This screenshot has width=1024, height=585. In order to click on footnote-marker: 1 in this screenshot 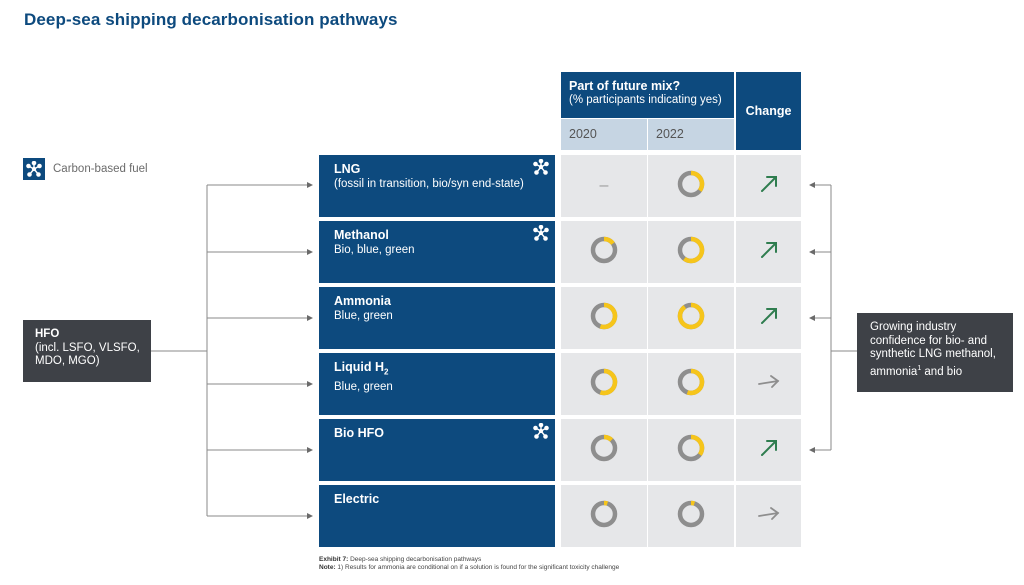, I will do `click(919, 368)`.